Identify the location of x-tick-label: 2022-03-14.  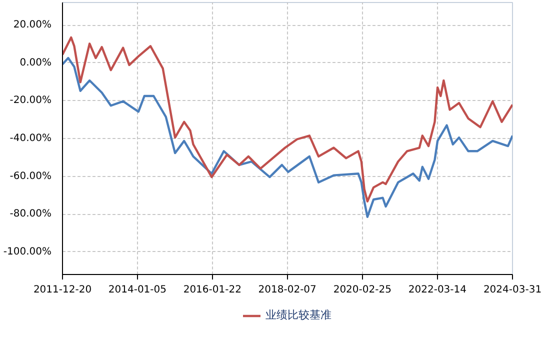
(437, 290).